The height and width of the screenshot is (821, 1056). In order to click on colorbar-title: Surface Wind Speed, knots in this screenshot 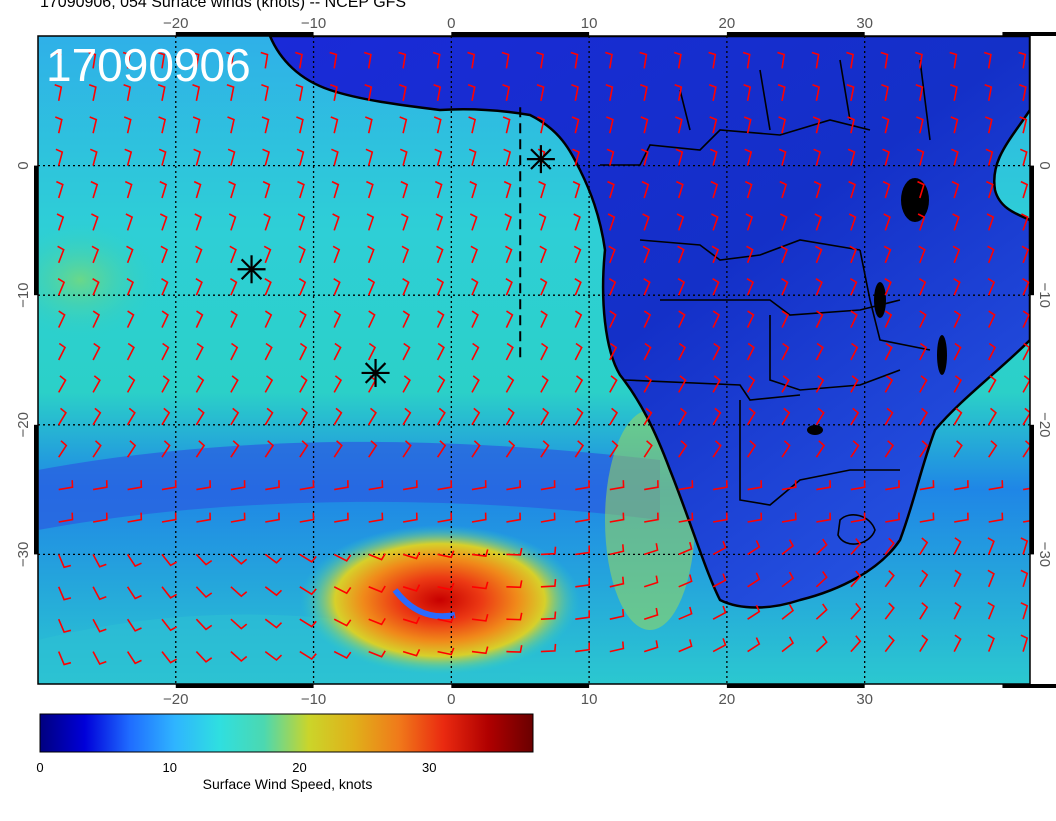, I will do `click(287, 784)`.